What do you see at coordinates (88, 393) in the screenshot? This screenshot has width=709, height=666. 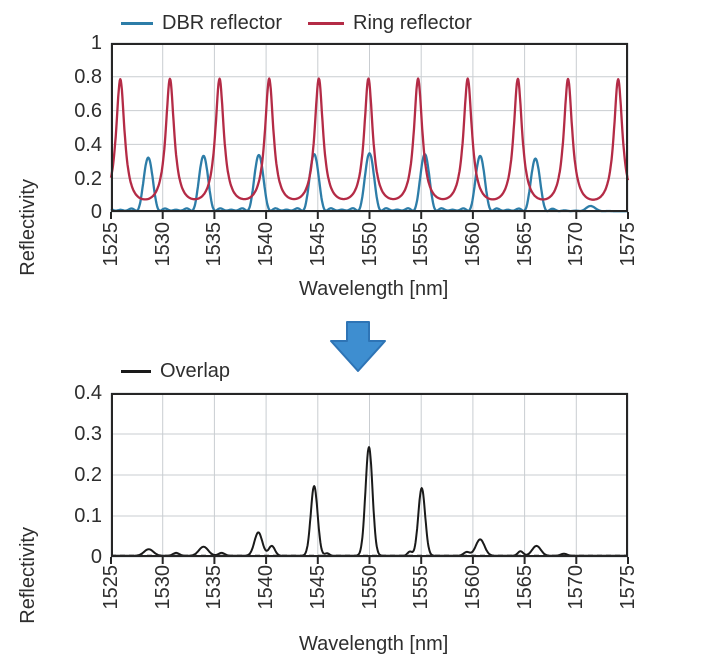 I see `bottom-y-tick: 0.4` at bounding box center [88, 393].